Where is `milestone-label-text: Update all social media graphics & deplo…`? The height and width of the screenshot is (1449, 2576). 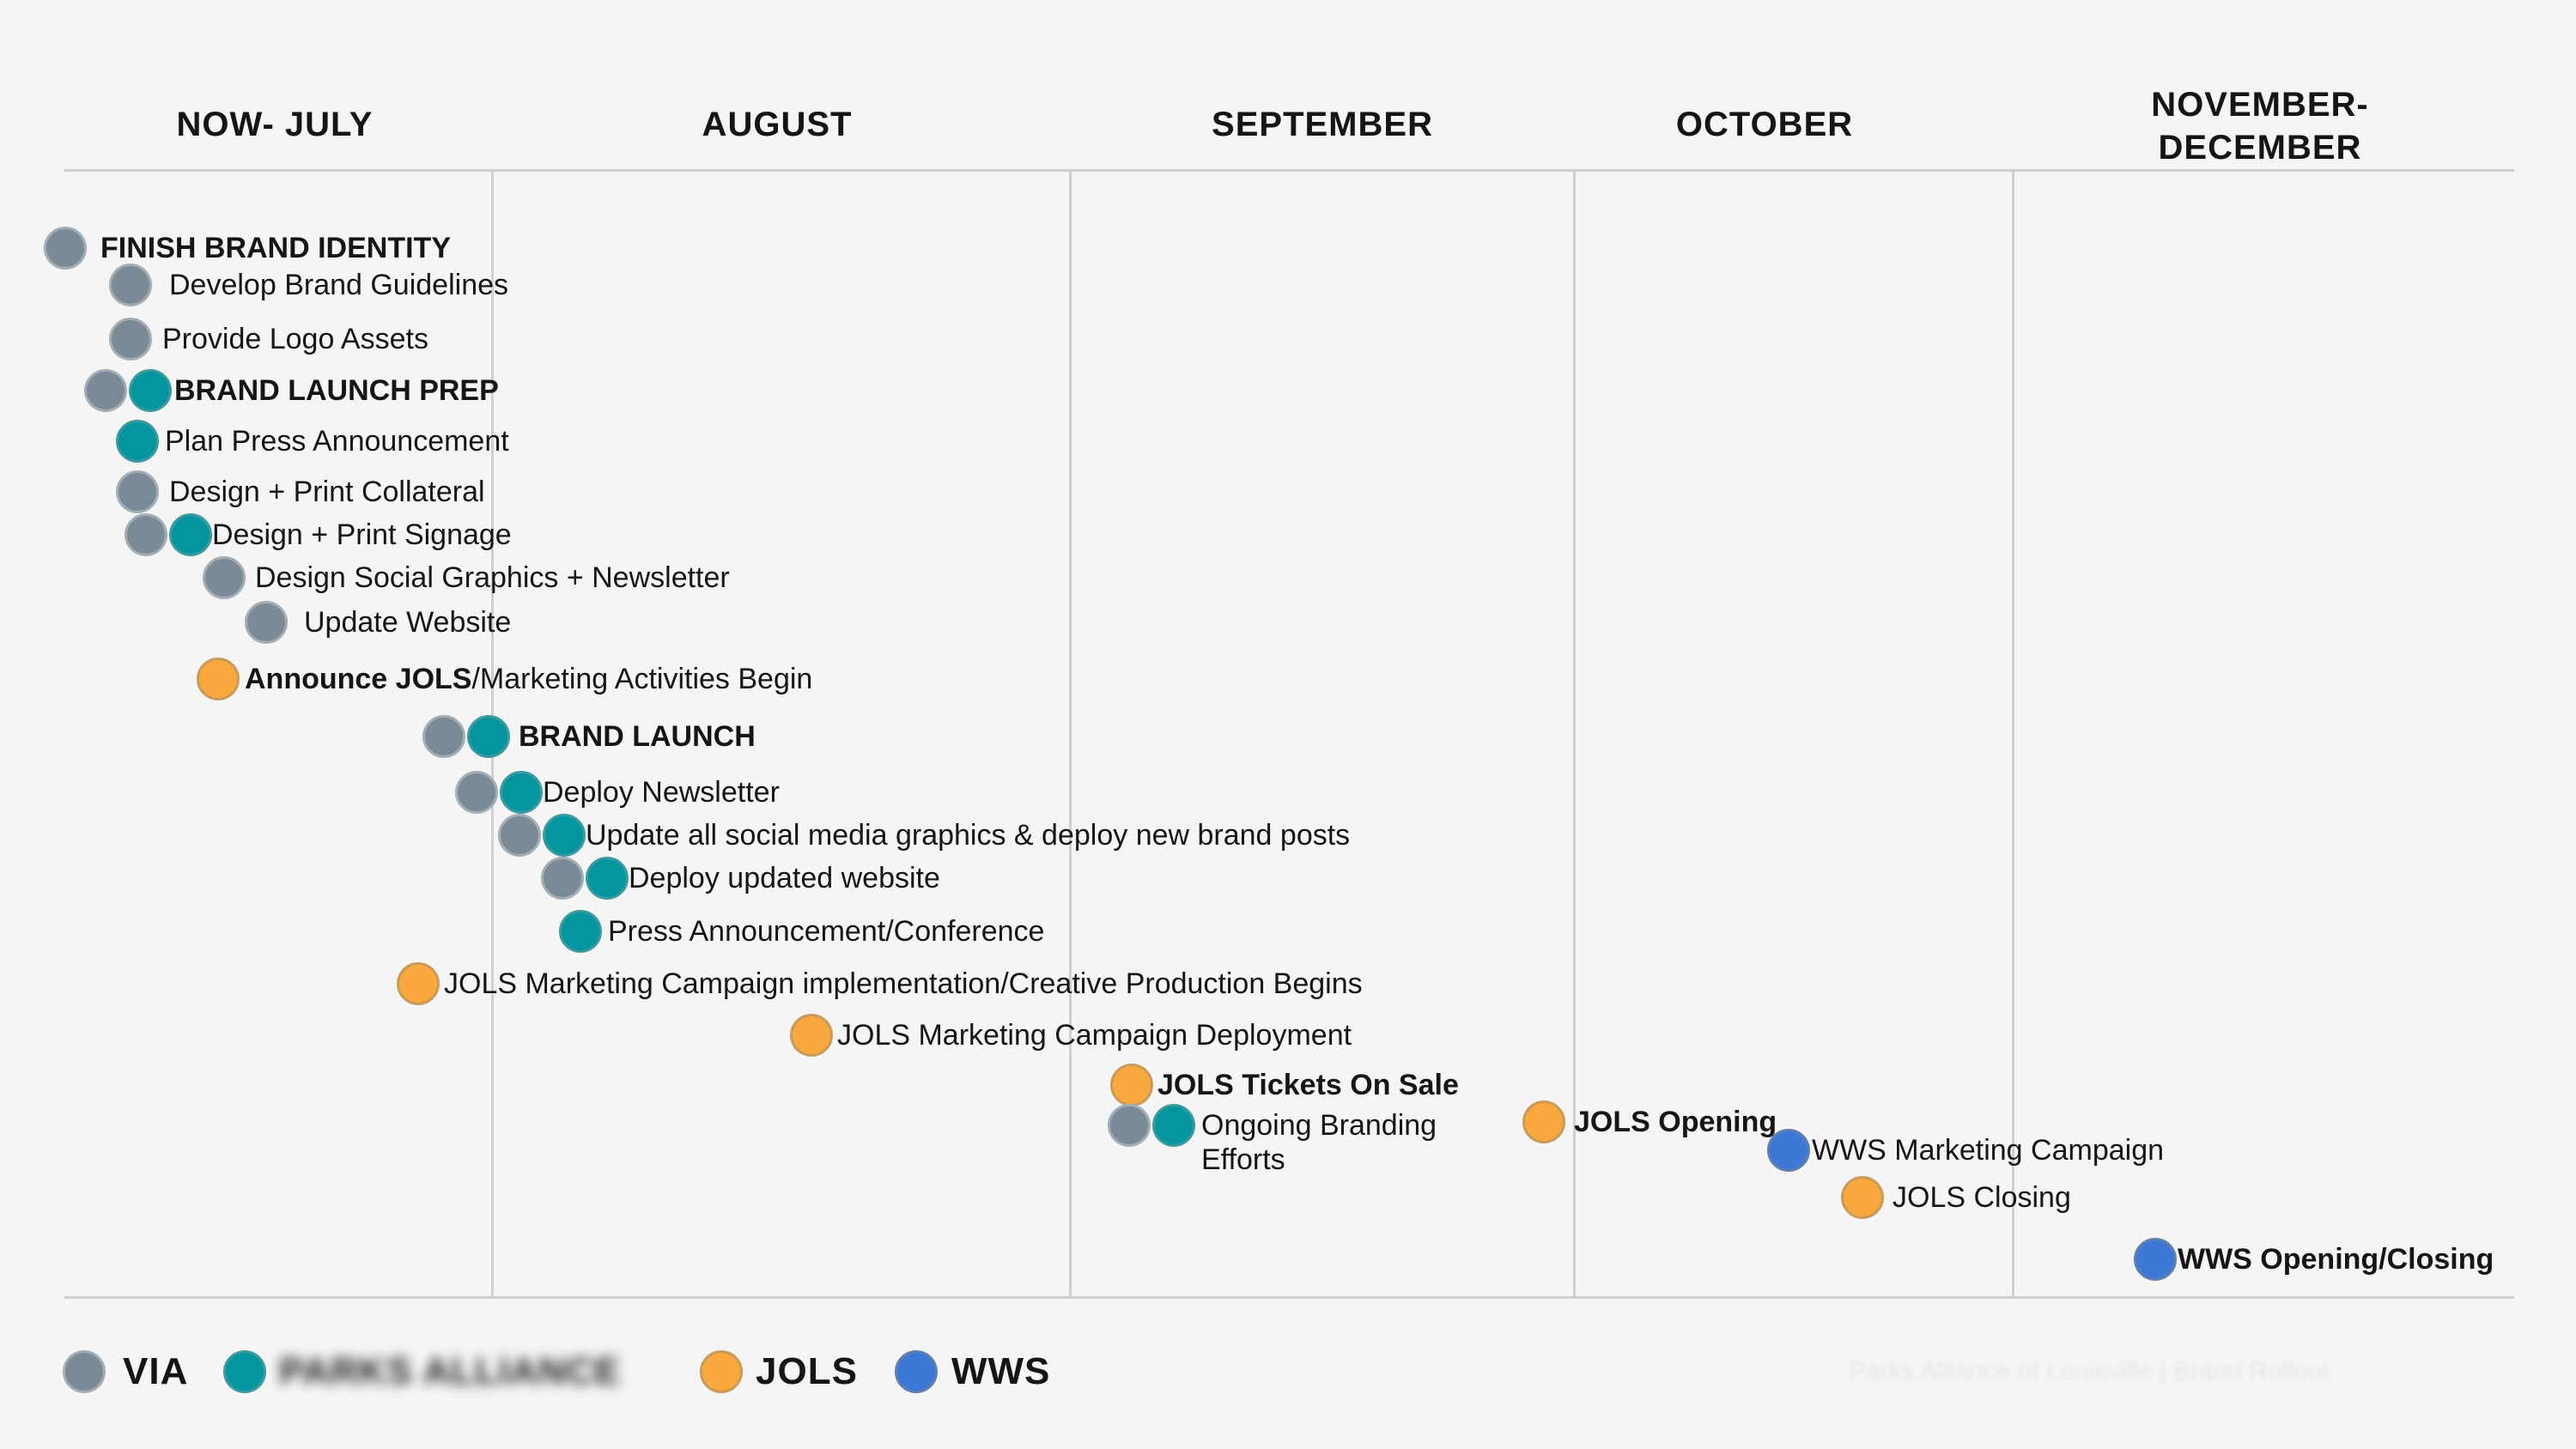 milestone-label-text: Update all social media graphics & deplo… is located at coordinates (969, 835).